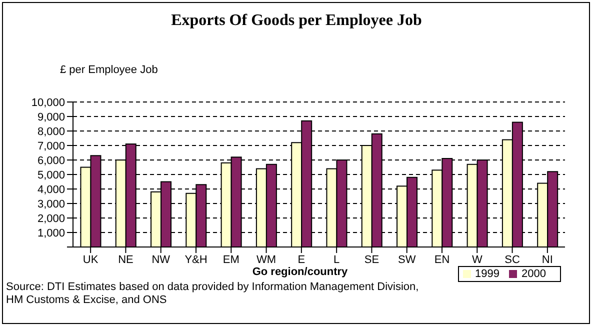  Describe the element at coordinates (51, 175) in the screenshot. I see `y-tick-label: 5,000` at that location.